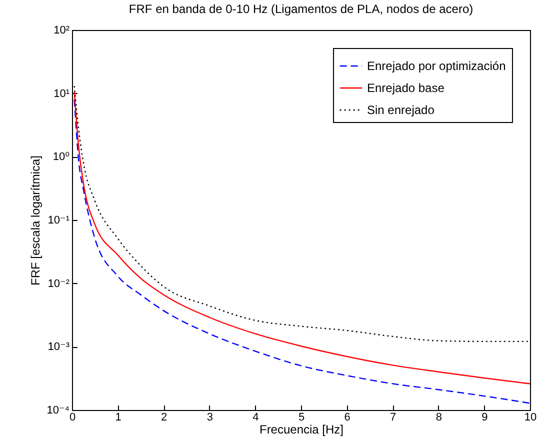  What do you see at coordinates (58, 410) in the screenshot?
I see `y-tick-label: 10⁻⁴` at bounding box center [58, 410].